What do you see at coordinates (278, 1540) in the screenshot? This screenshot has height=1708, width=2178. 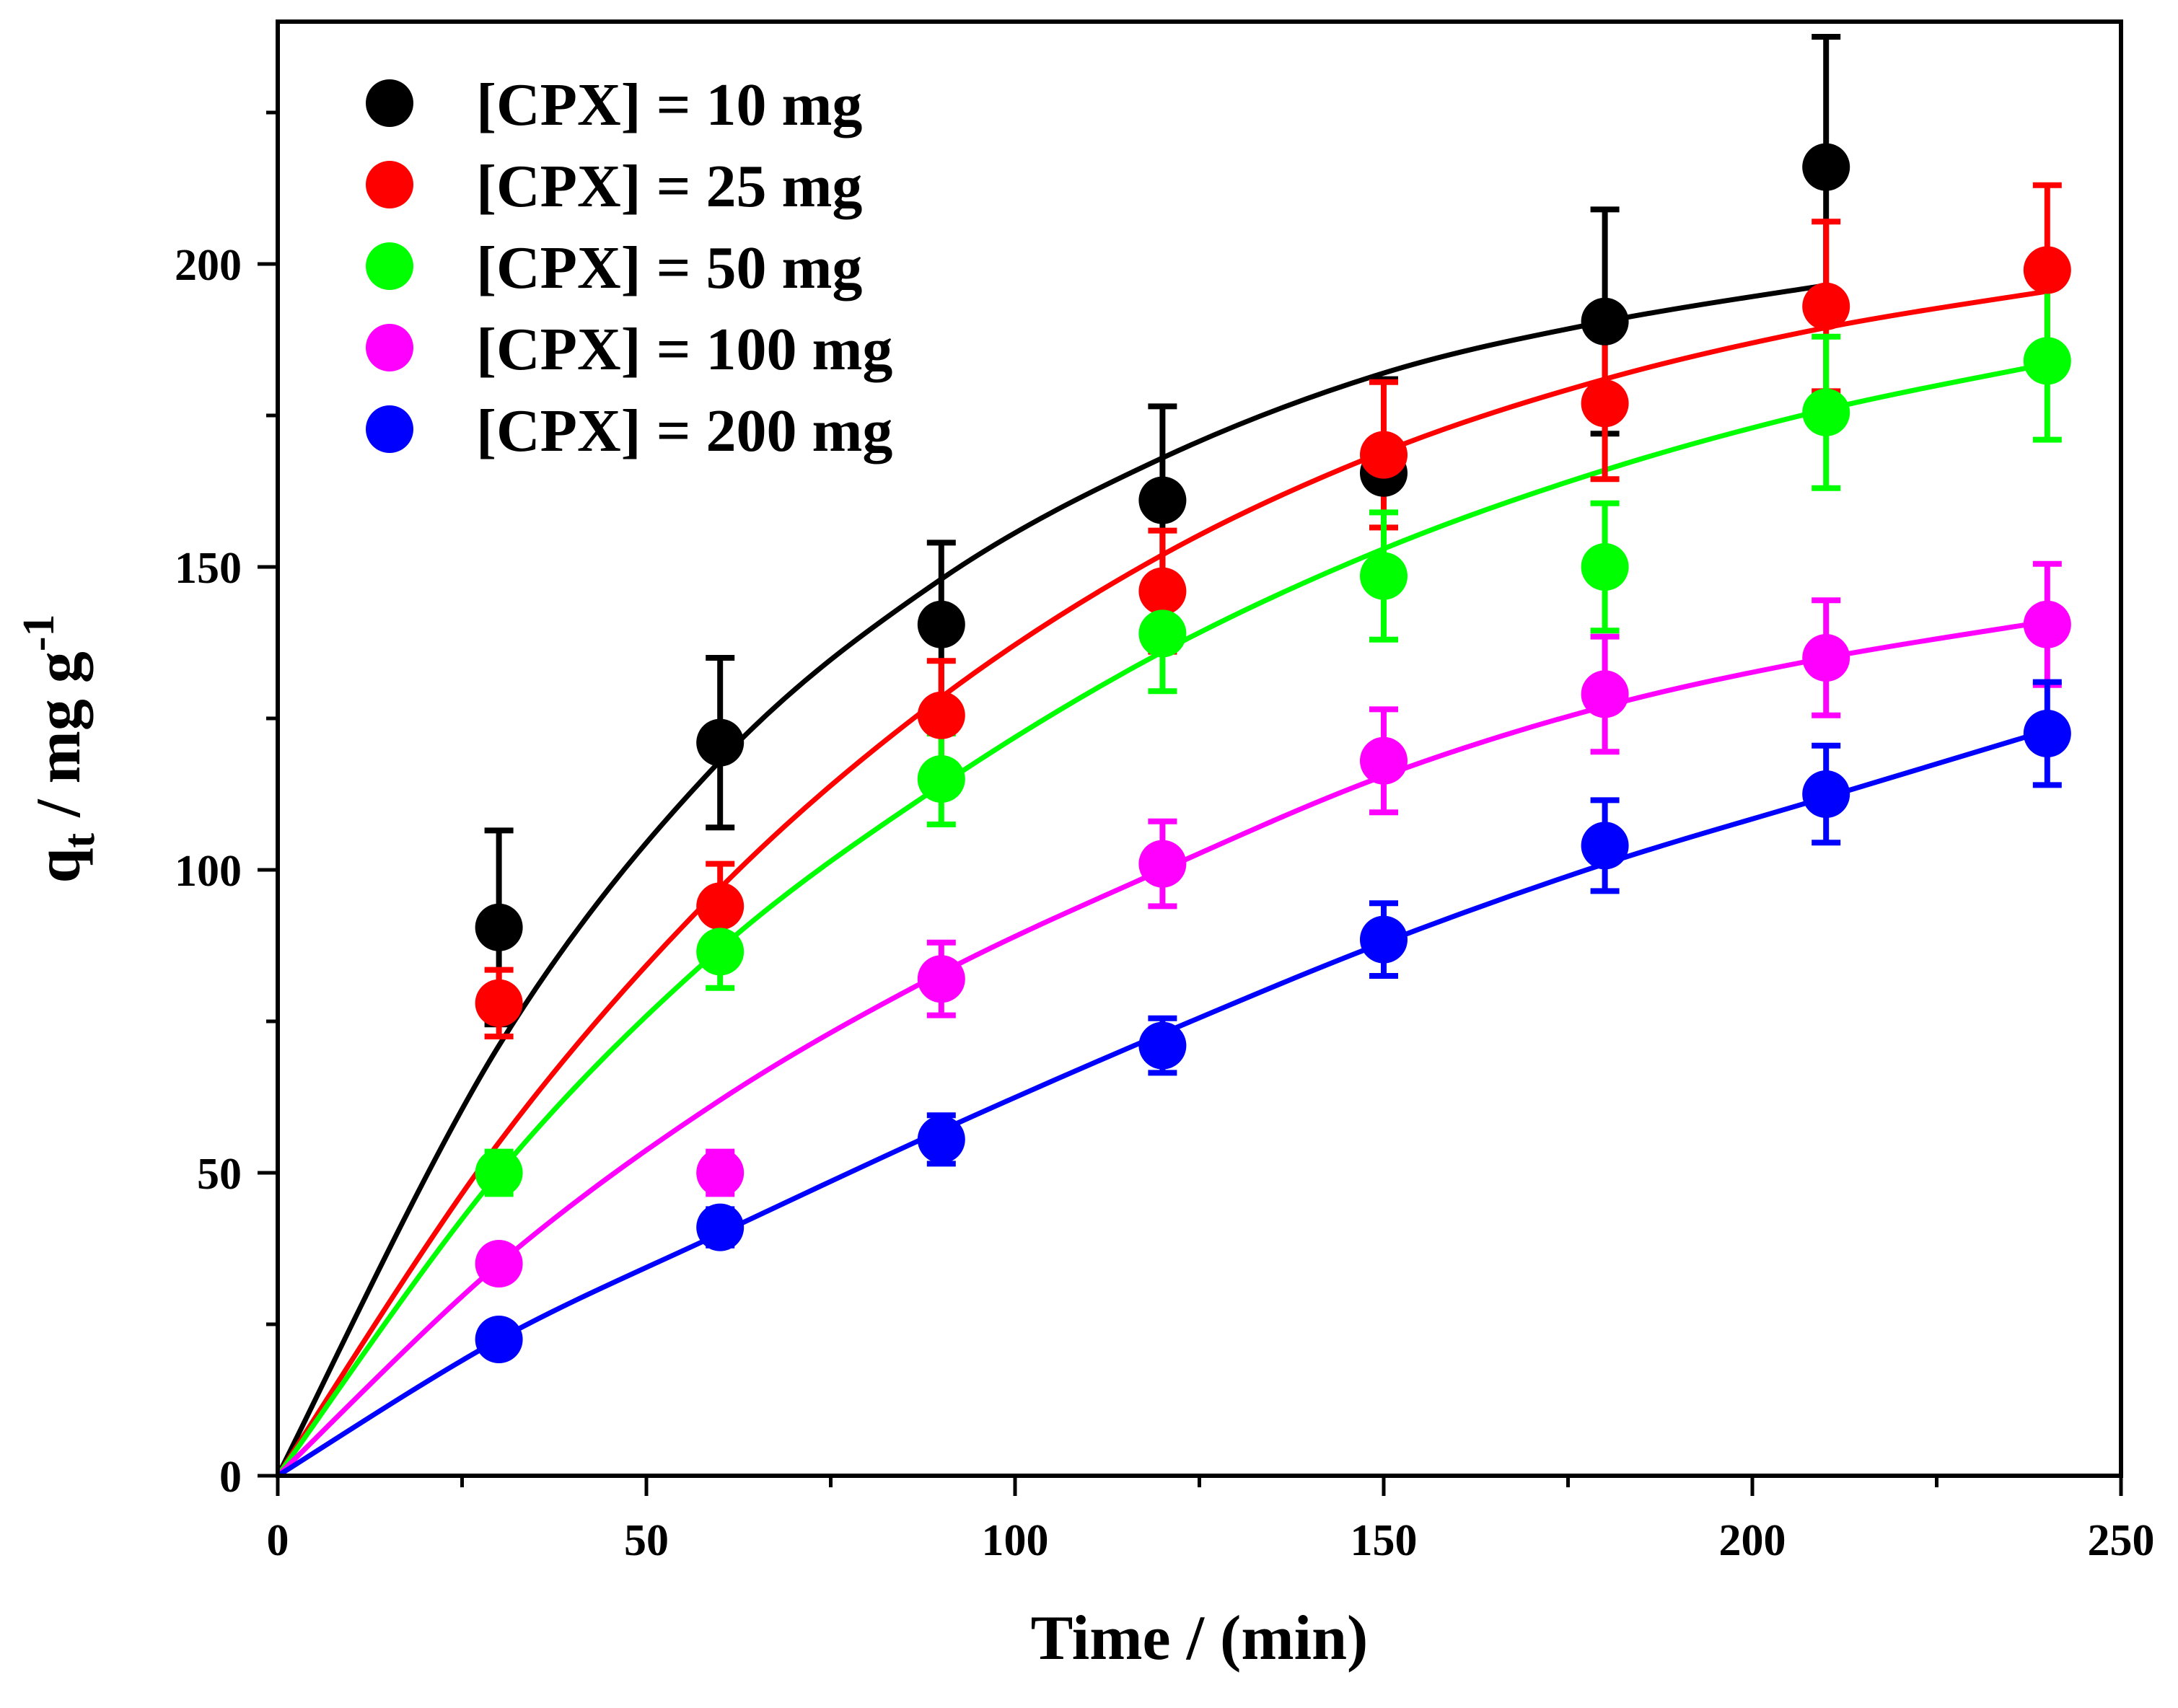 I see `x-tick-label: 0` at bounding box center [278, 1540].